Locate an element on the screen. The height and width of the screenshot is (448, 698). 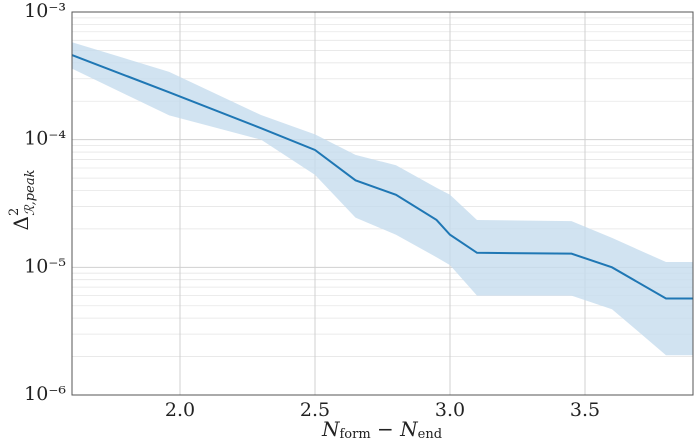
x-axis-label: Nform − Nend is located at coordinates (381, 429).